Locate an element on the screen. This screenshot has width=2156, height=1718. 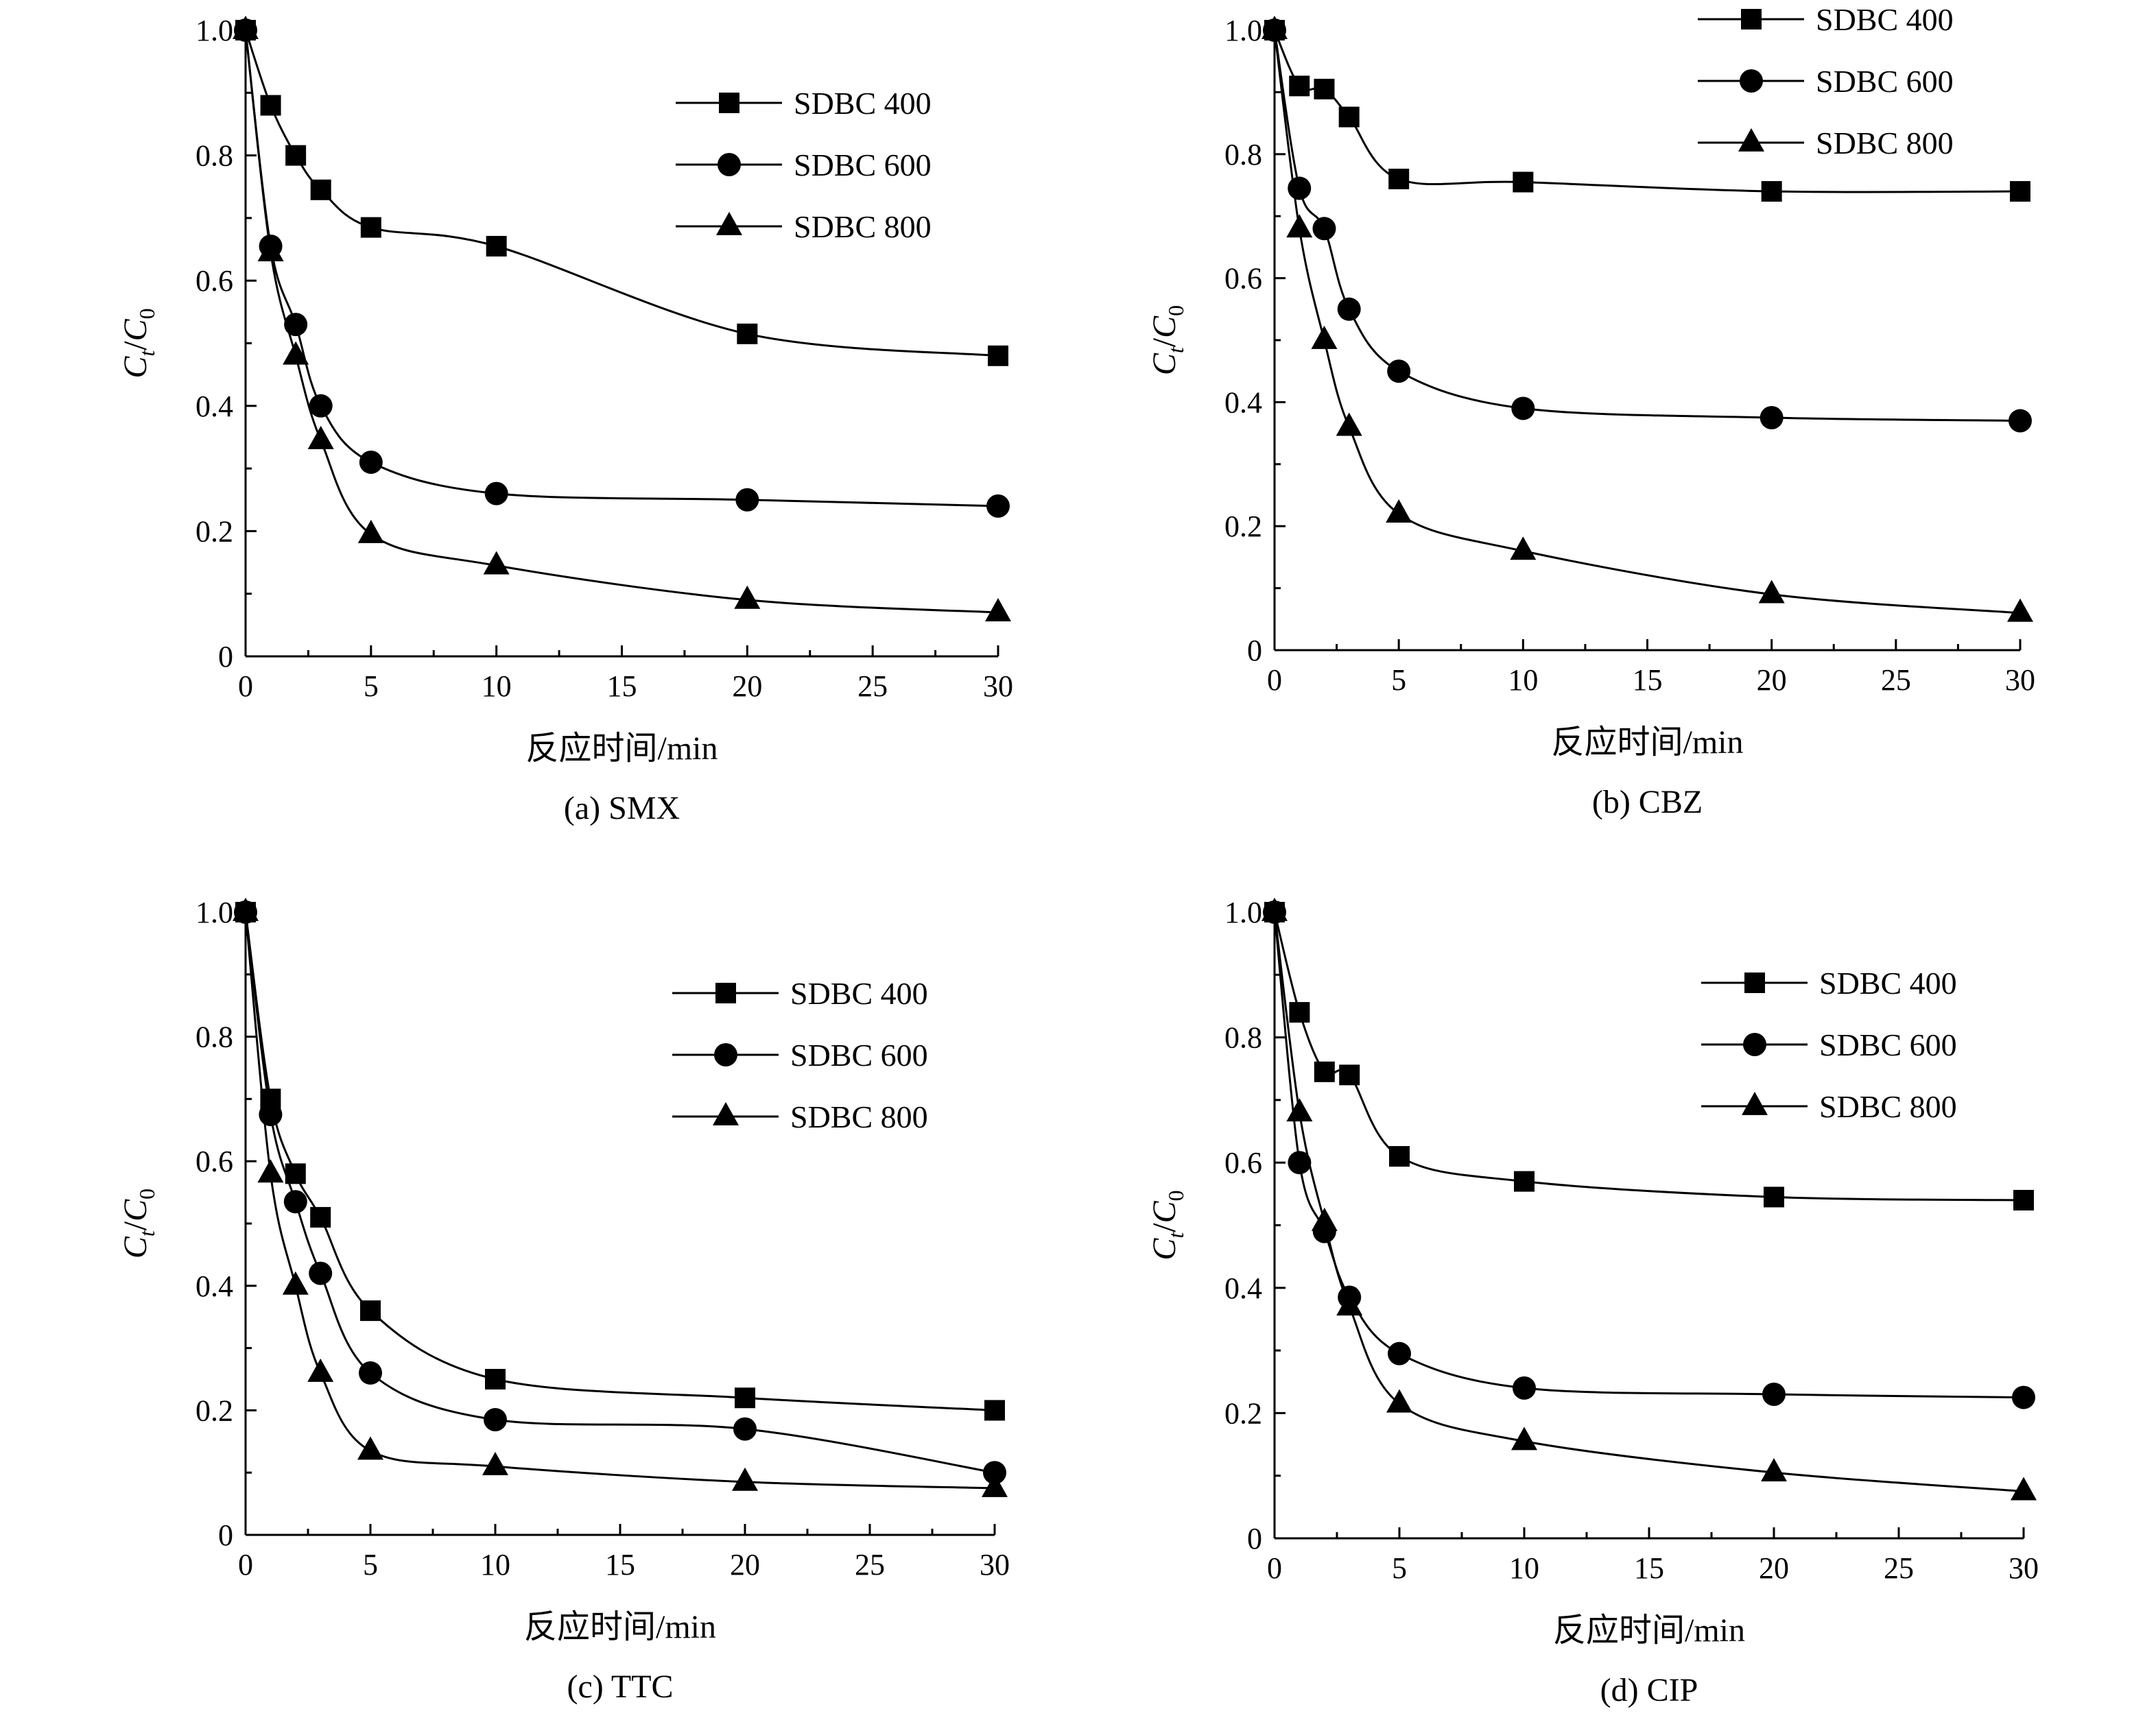
y-axis-label-slash: / is located at coordinates (135, 346).